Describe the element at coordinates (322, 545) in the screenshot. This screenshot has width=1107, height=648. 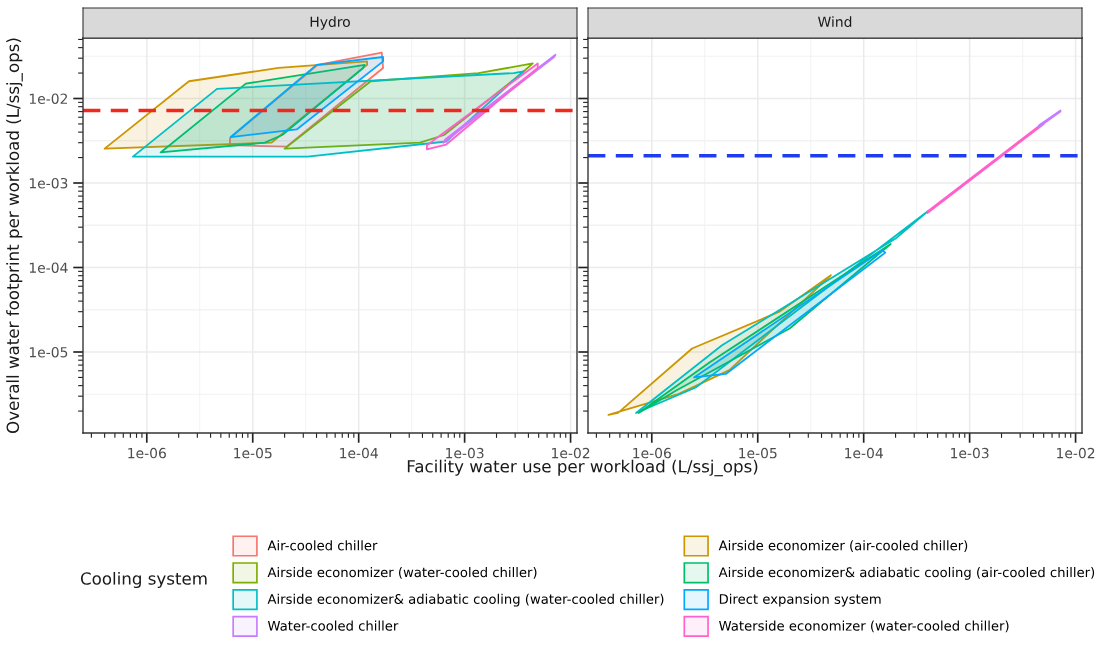
I see `legend-label: Air-cooled chiller` at that location.